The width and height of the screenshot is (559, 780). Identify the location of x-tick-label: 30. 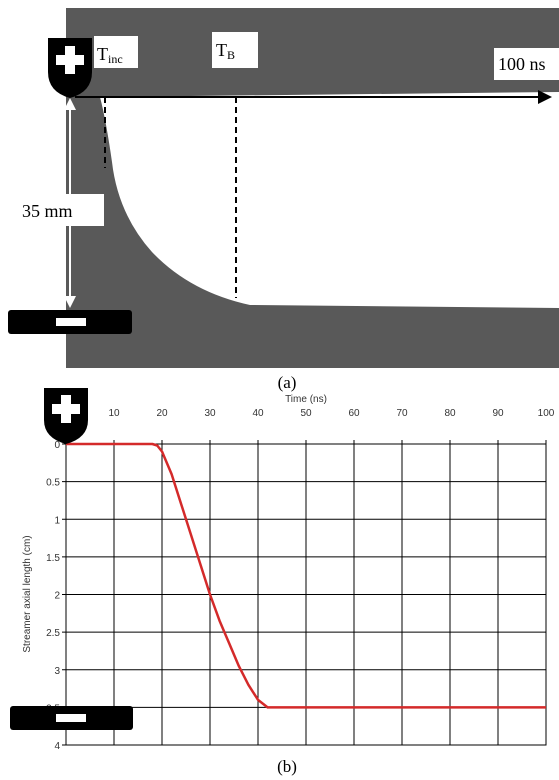
(210, 413).